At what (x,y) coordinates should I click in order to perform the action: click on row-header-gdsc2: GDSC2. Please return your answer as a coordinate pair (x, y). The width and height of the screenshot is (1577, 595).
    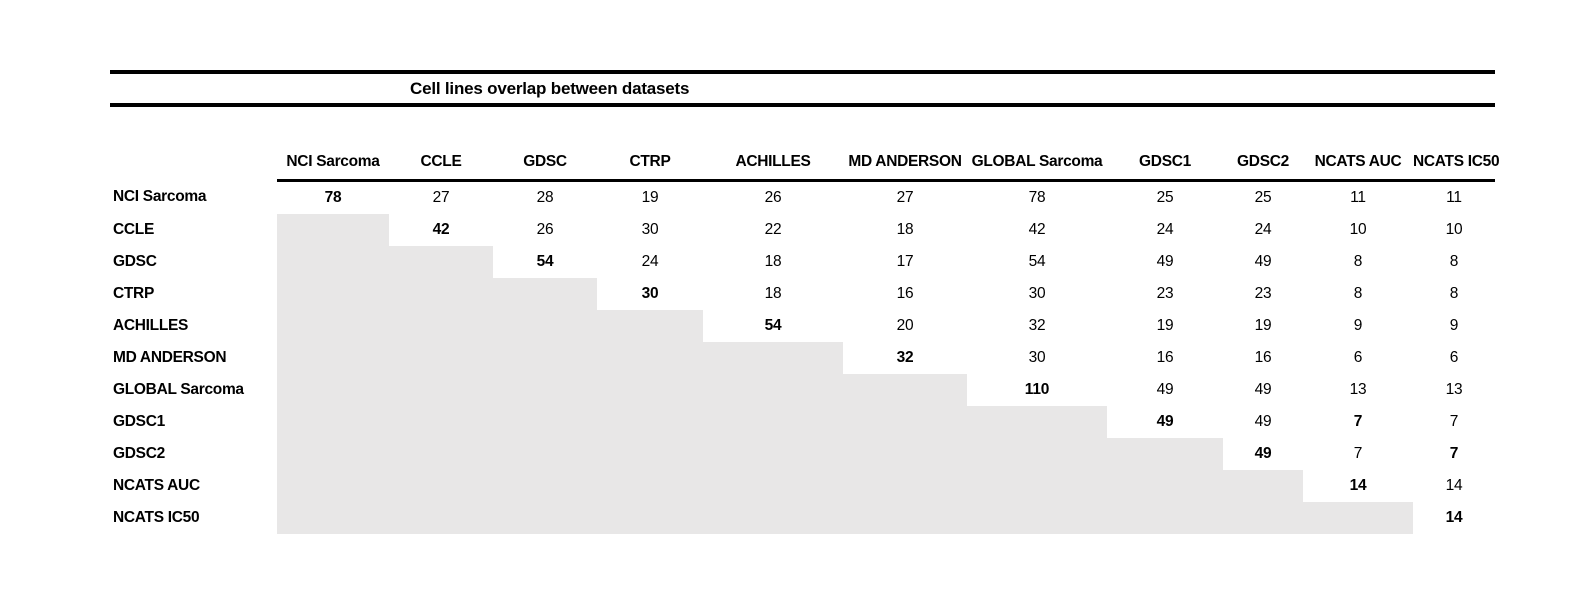
    Looking at the image, I should click on (139, 453).